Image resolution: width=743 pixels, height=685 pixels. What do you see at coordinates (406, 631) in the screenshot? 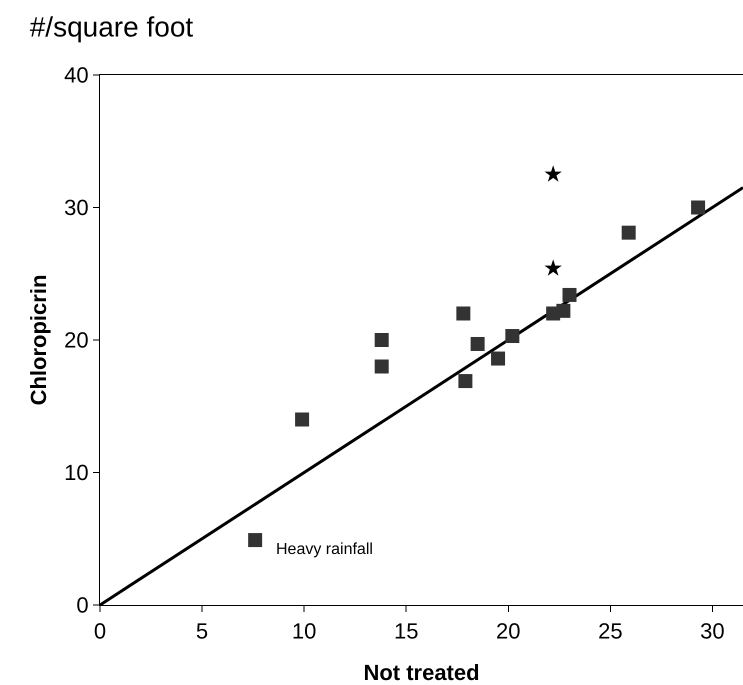
I see `x-tick-label: 15` at bounding box center [406, 631].